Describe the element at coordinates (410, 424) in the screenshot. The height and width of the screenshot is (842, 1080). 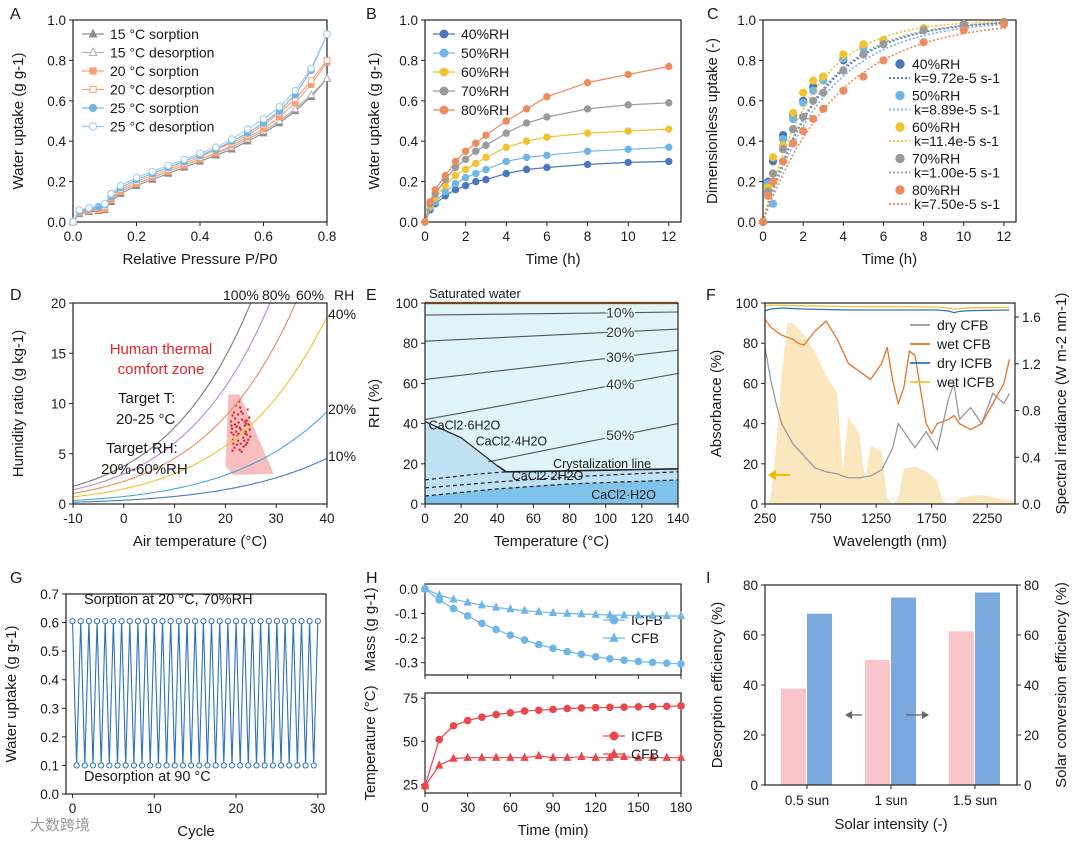
I see `y-tick-label: 40` at that location.